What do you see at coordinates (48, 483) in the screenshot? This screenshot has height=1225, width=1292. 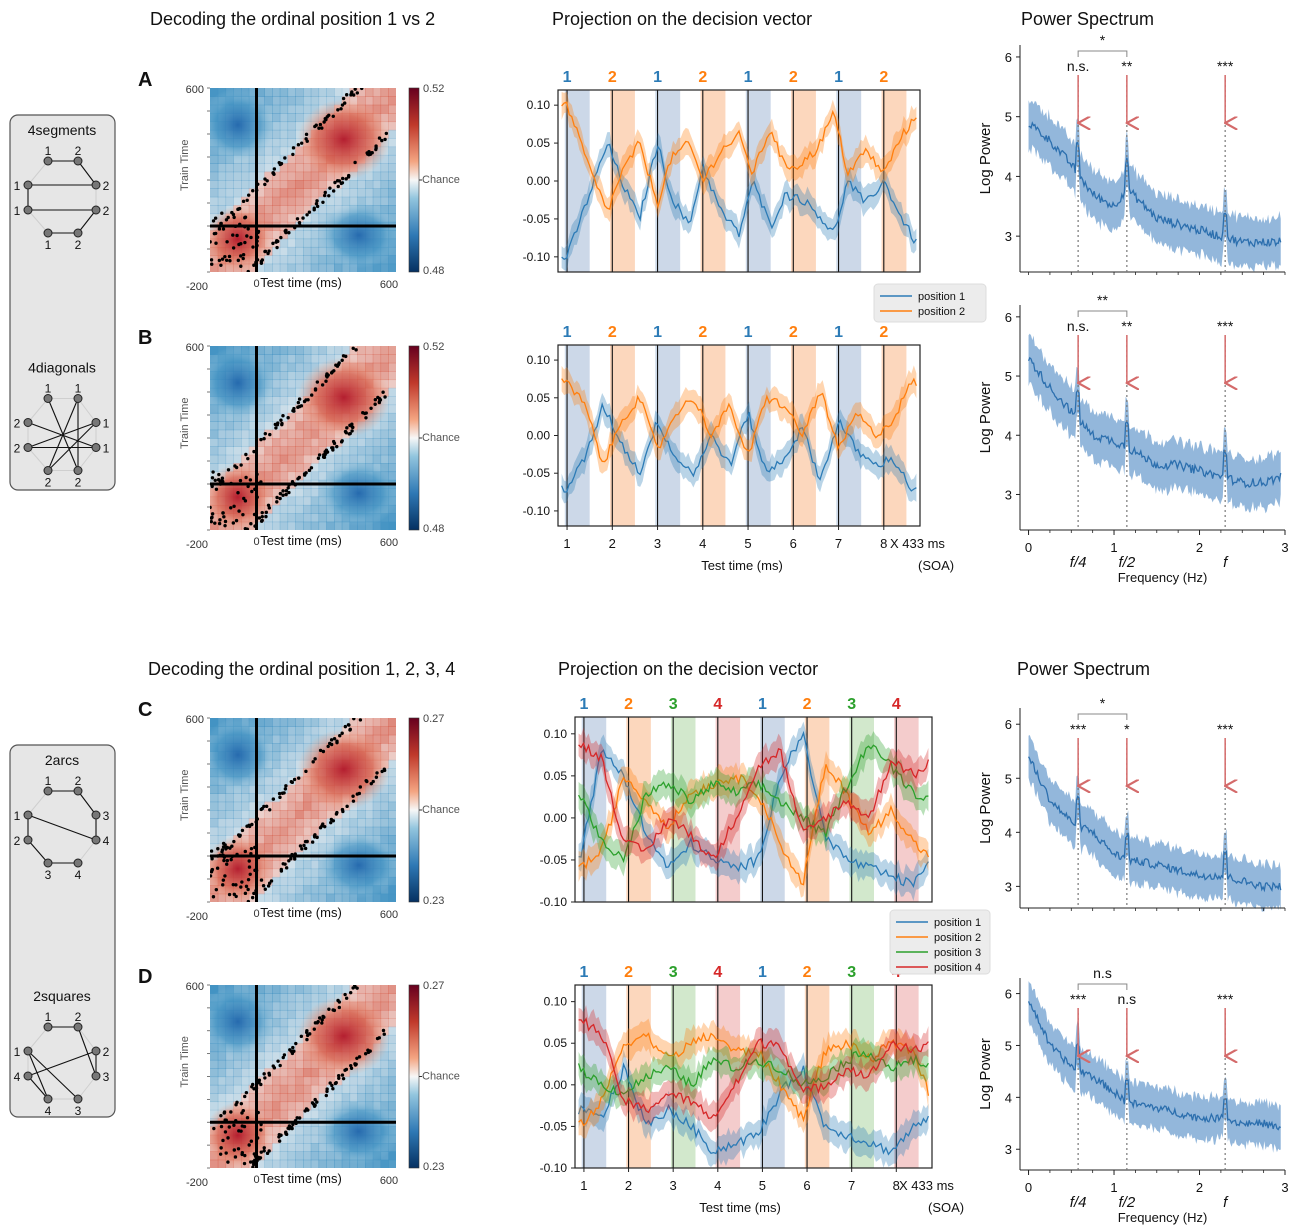 I see `sequence-node-label: 2` at bounding box center [48, 483].